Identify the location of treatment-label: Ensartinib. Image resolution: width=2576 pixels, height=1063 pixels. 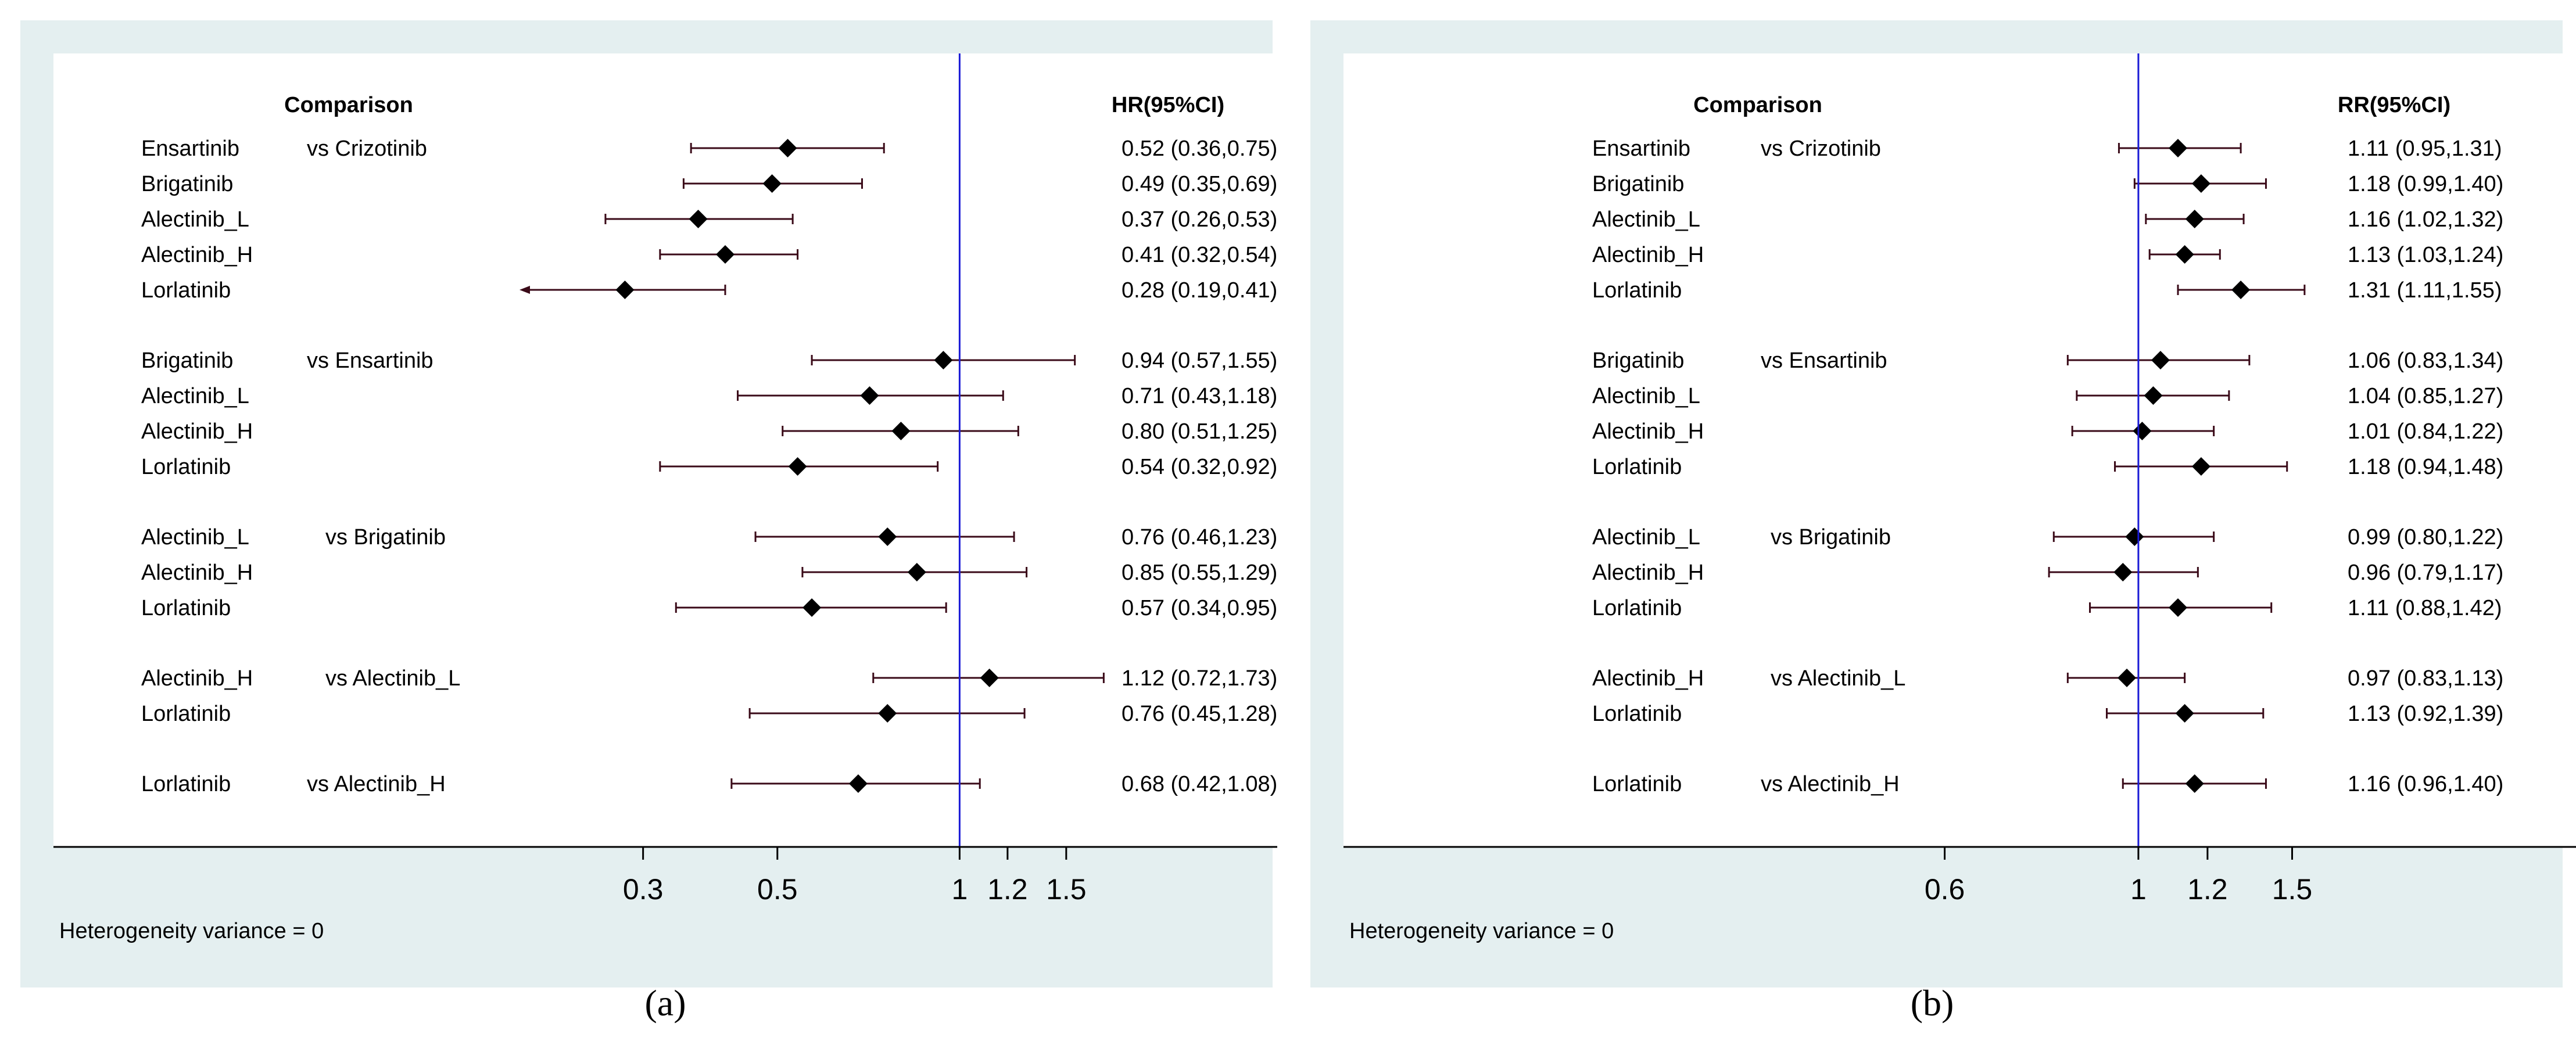
(1641, 149).